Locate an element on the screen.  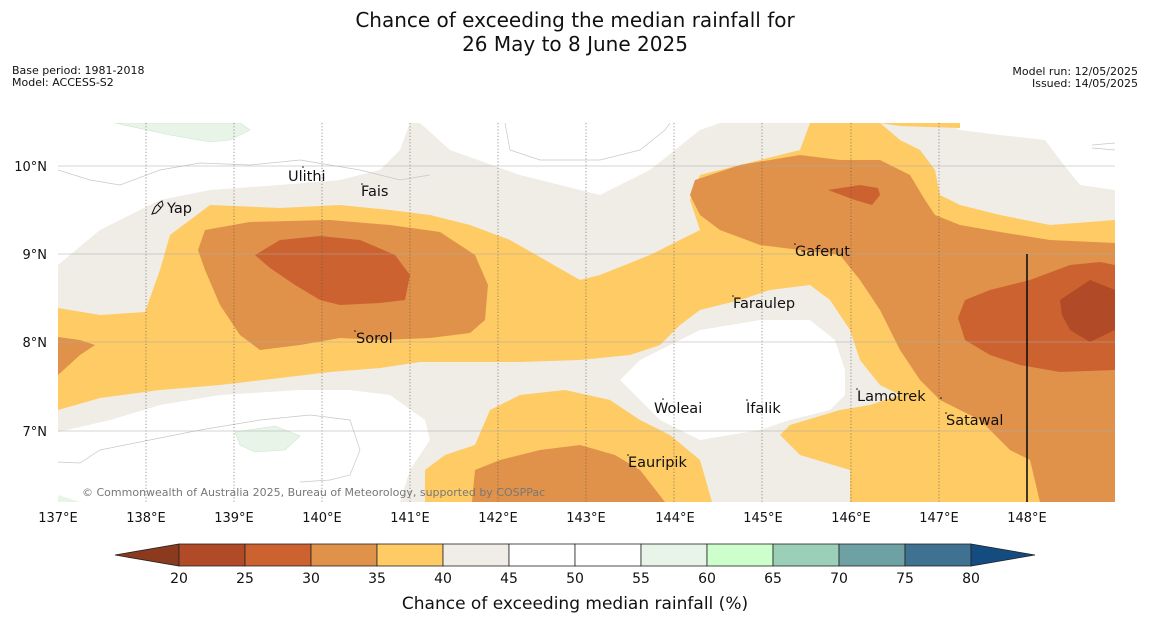
band-20-25-east is located at coordinates (1087, 311).